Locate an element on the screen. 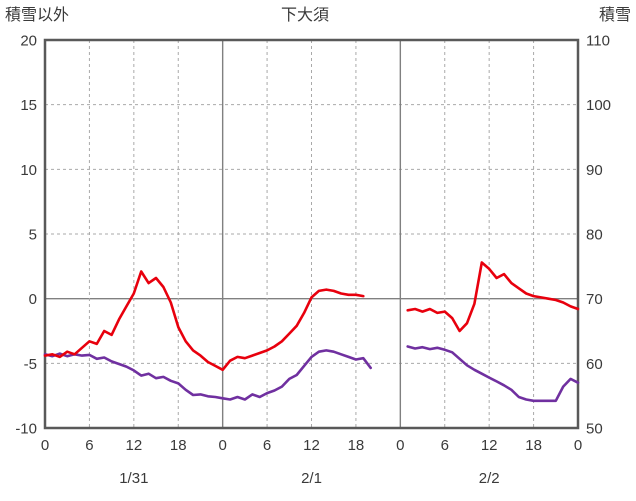  right-tick-label: 70 is located at coordinates (594, 299).